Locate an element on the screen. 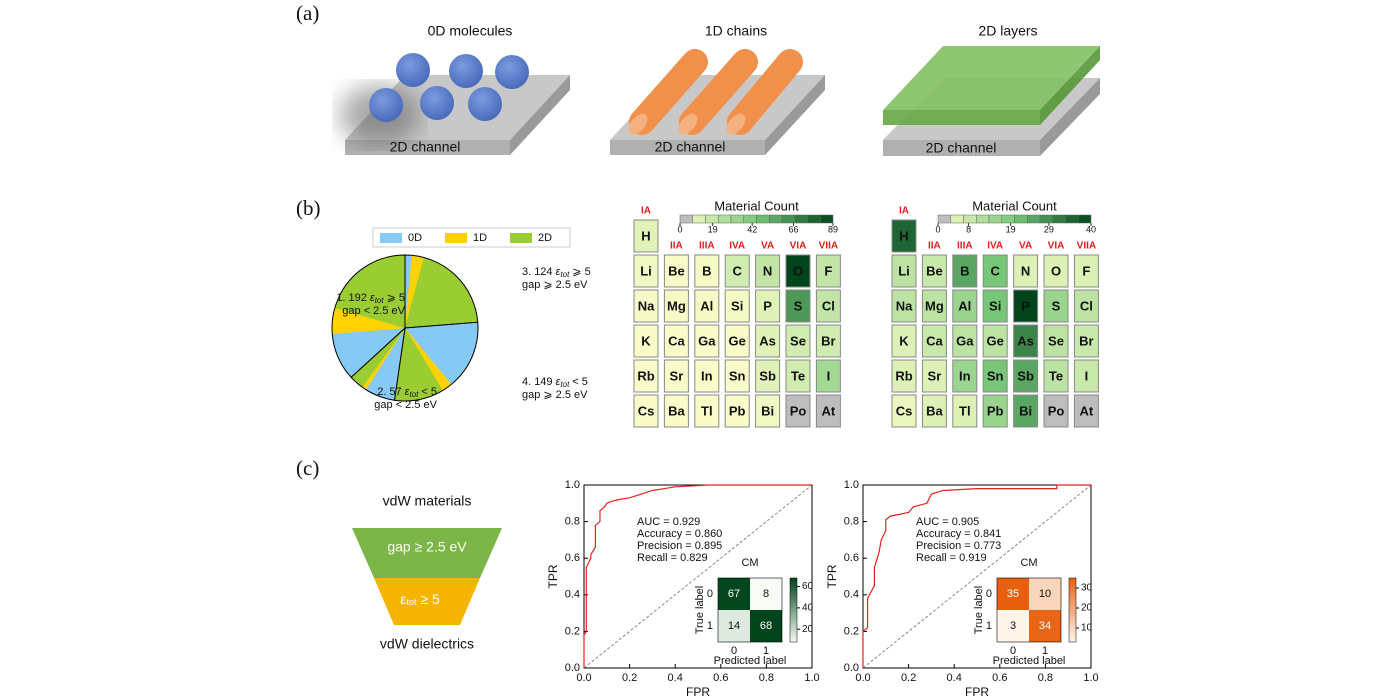  metric: Accuracy = 0.841 is located at coordinates (958, 534).